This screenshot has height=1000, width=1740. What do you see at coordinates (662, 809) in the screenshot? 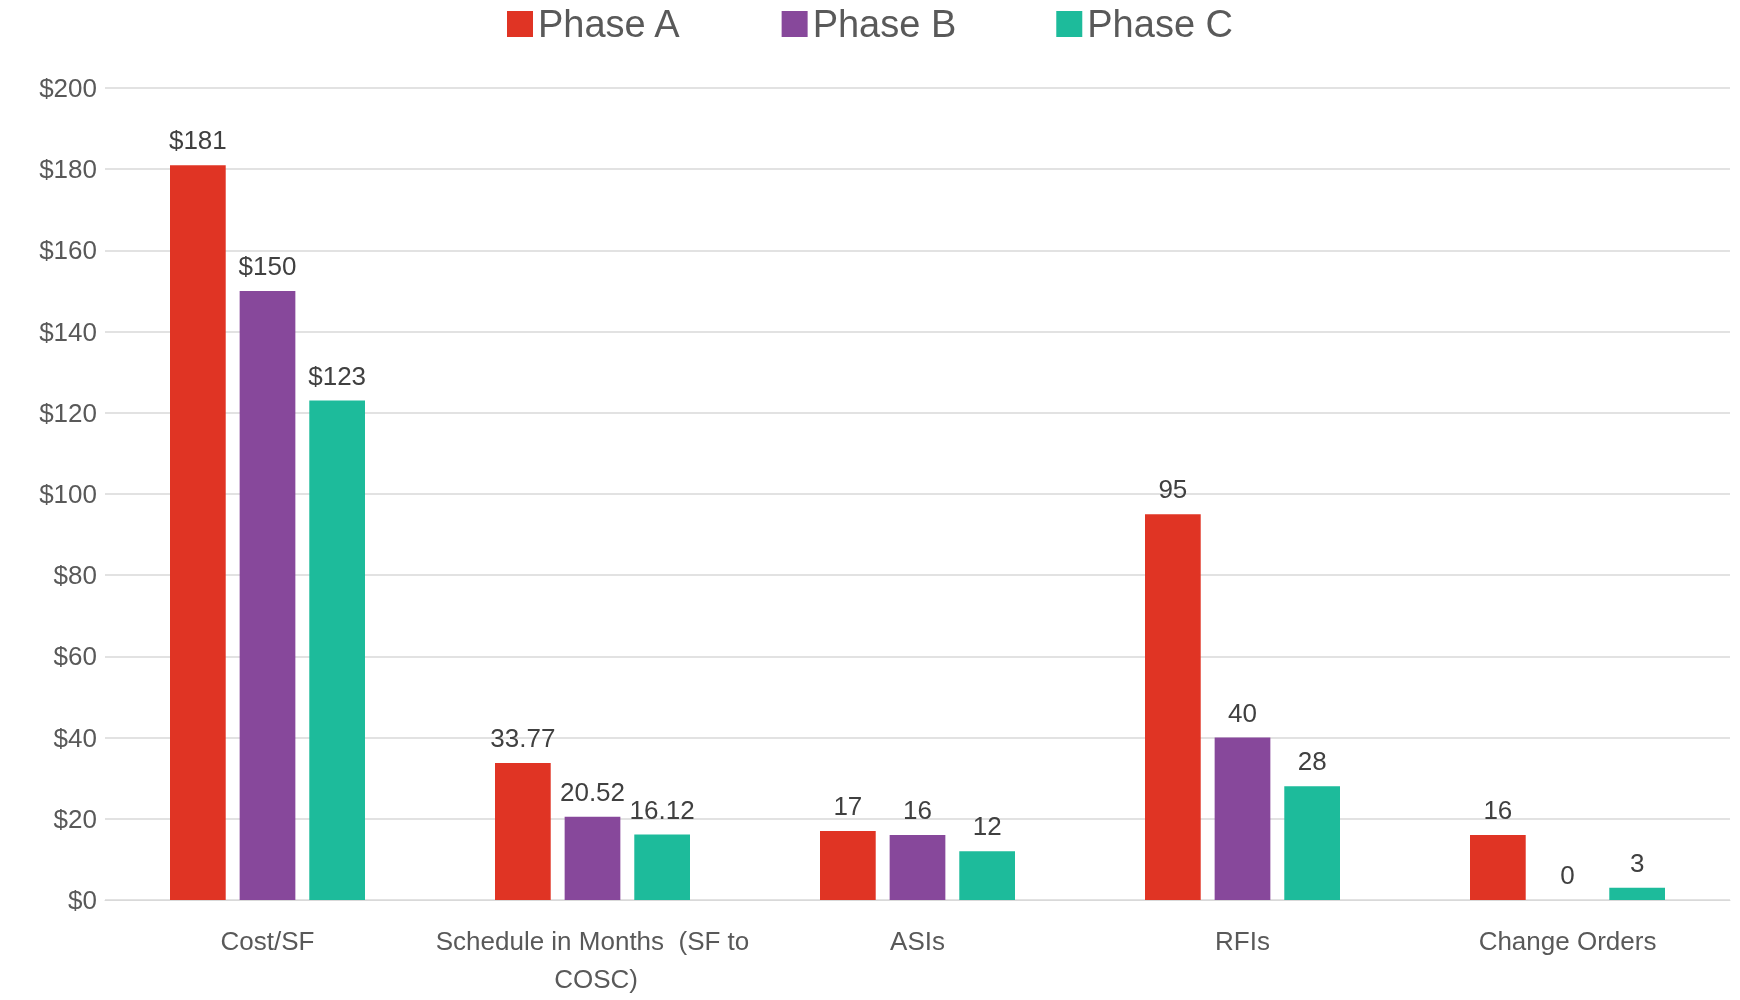
I see `data-label: 16.12` at bounding box center [662, 809].